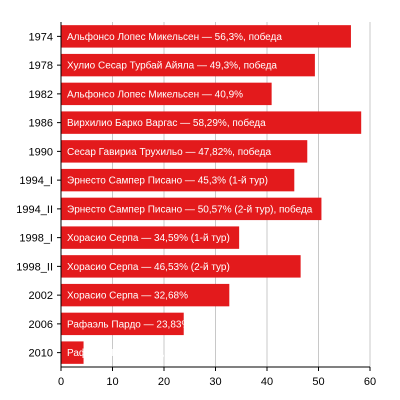 This screenshot has height=400, width=400. What do you see at coordinates (370, 382) in the screenshot?
I see `x-tick-label: 60` at bounding box center [370, 382].